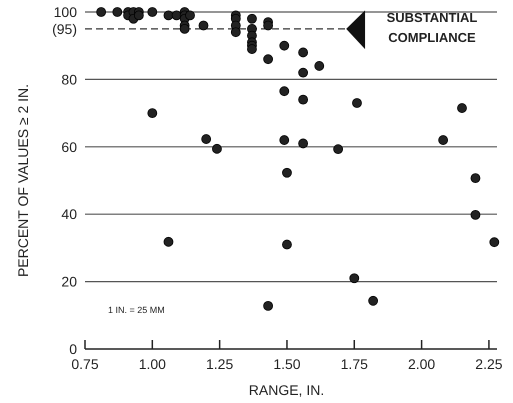 Image resolution: width=513 pixels, height=403 pixels. I want to click on x-tick-label: 1.50, so click(287, 364).